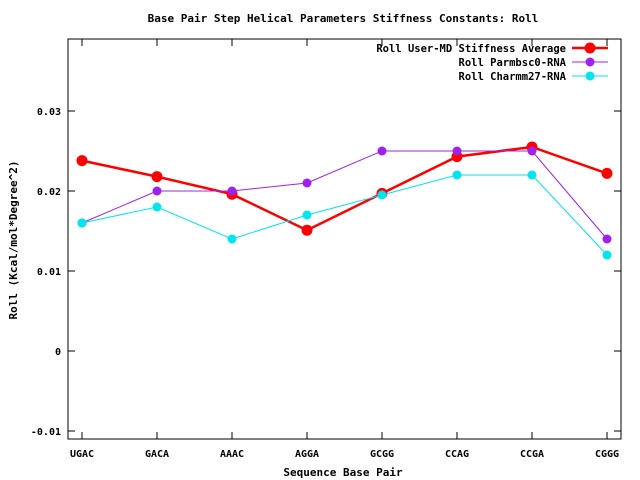 The image size is (640, 480). Describe the element at coordinates (532, 454) in the screenshot. I see `x-tick-label: CCGA` at that location.